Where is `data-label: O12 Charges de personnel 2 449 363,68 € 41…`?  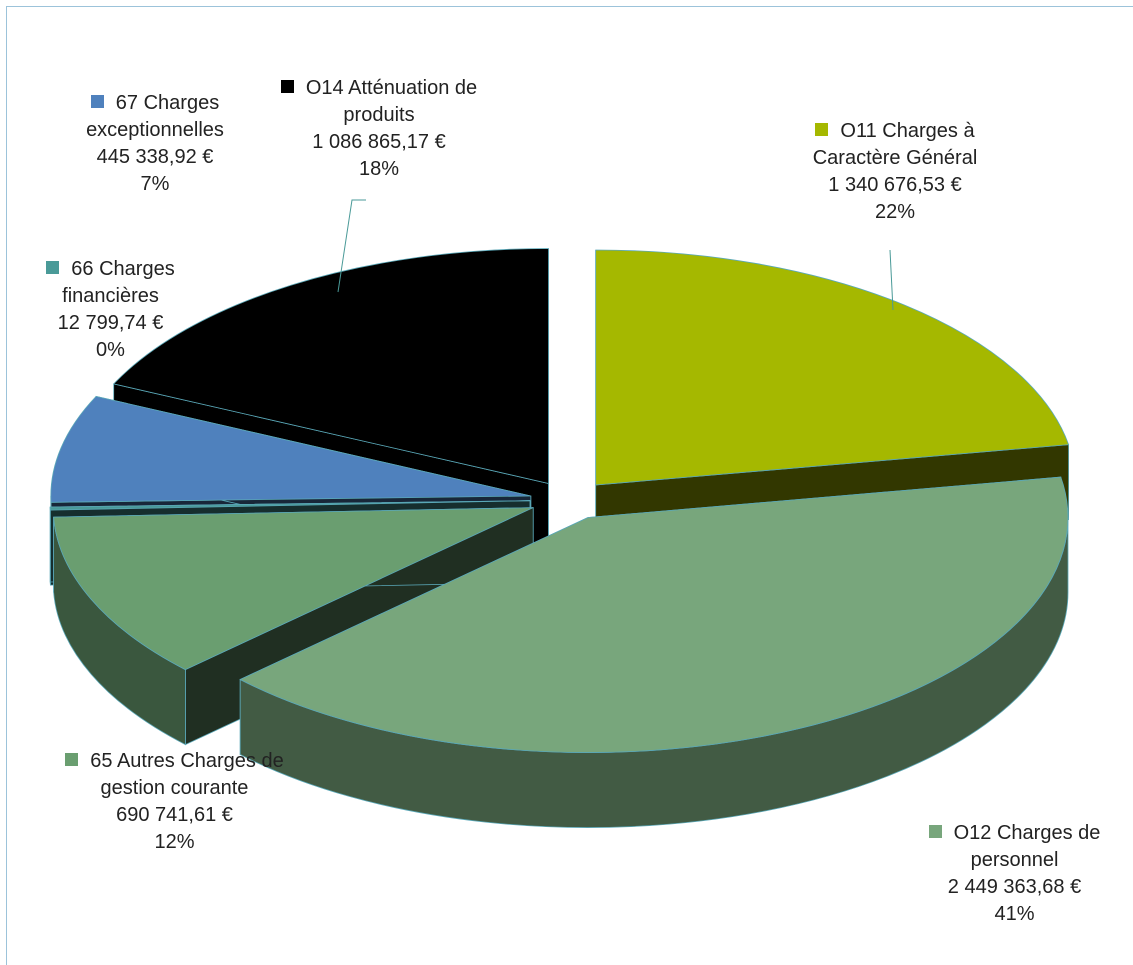 data-label: O12 Charges de personnel 2 449 363,68 € 41… is located at coordinates (1014, 874).